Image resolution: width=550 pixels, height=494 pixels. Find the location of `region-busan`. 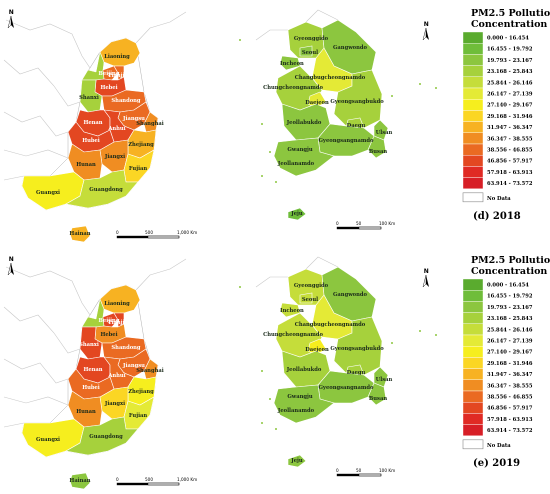

region-busan is located at coordinates (377, 147).